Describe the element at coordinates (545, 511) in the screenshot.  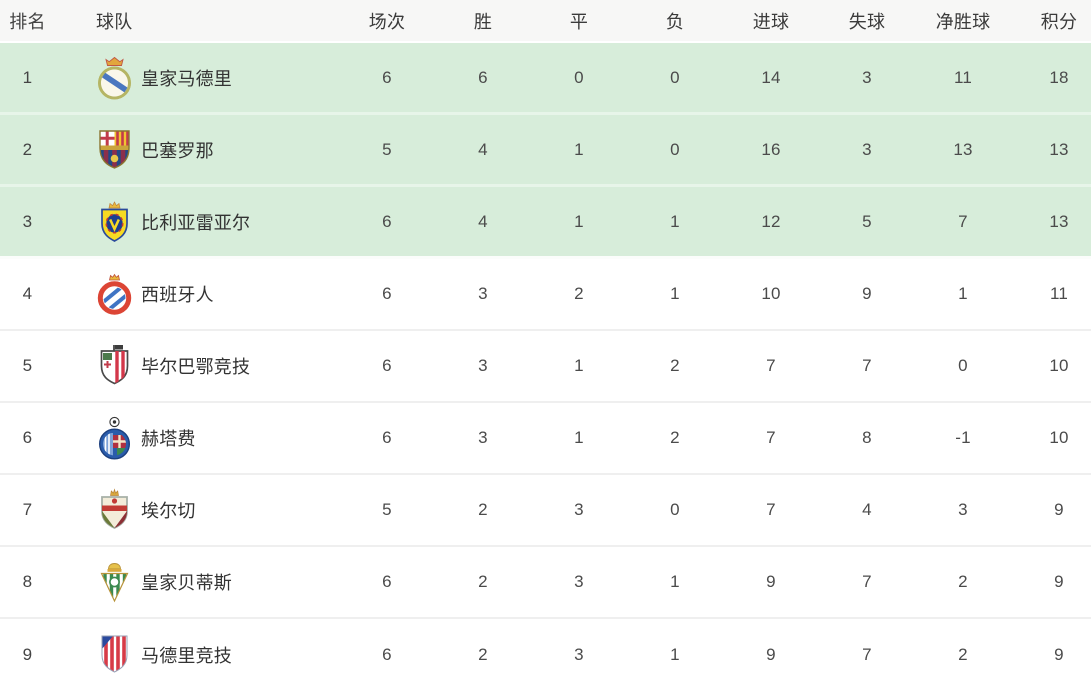
I see `table-row: 7 埃尔切 5 2 3 0 7 4 3 9` at that location.